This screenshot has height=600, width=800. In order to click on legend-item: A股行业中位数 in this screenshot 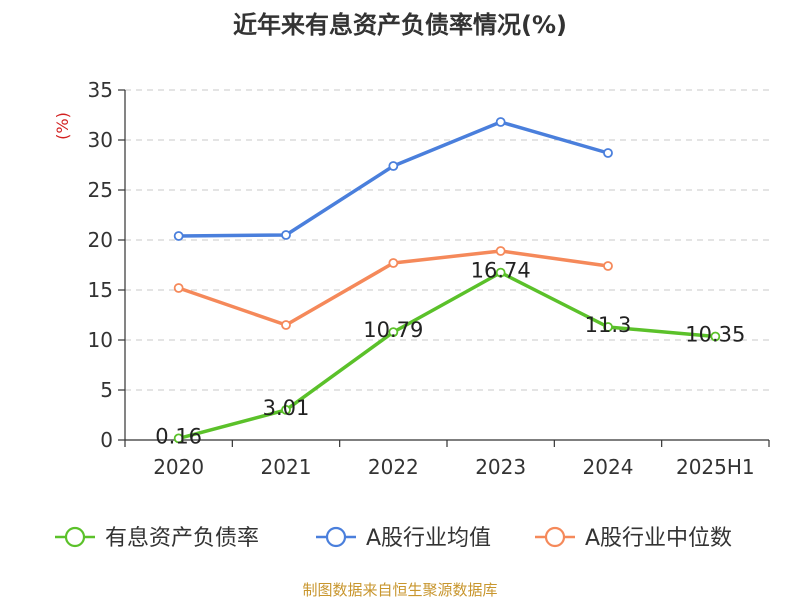, I will do `click(633, 538)`.